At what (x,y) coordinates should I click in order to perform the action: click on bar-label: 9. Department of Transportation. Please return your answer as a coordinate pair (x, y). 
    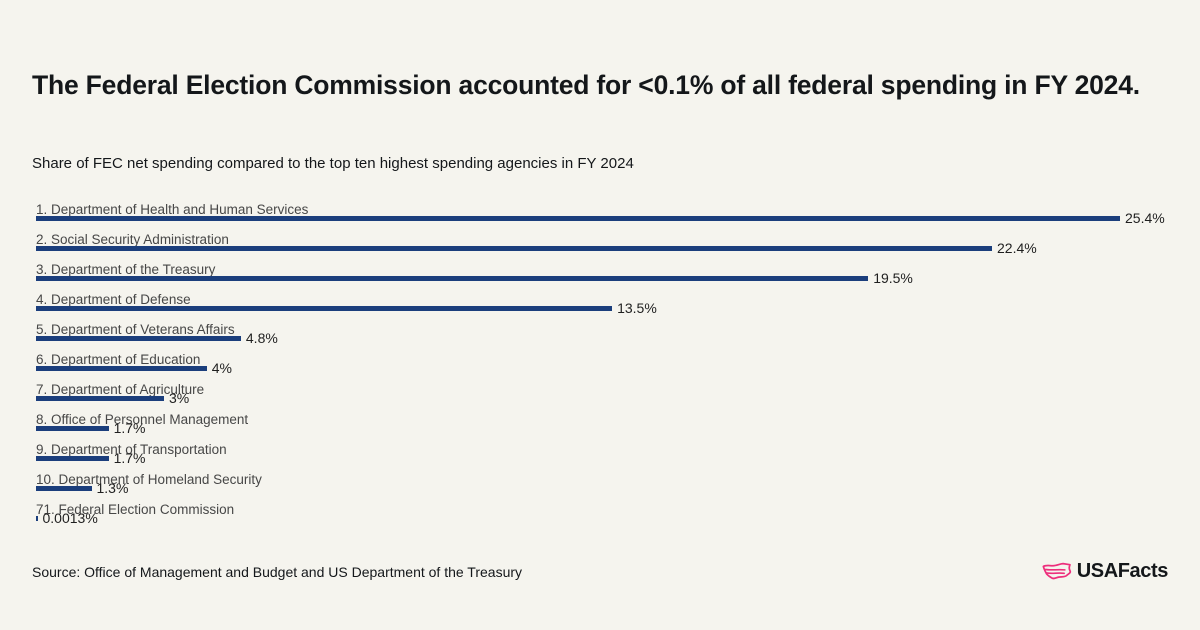
    Looking at the image, I should click on (131, 449).